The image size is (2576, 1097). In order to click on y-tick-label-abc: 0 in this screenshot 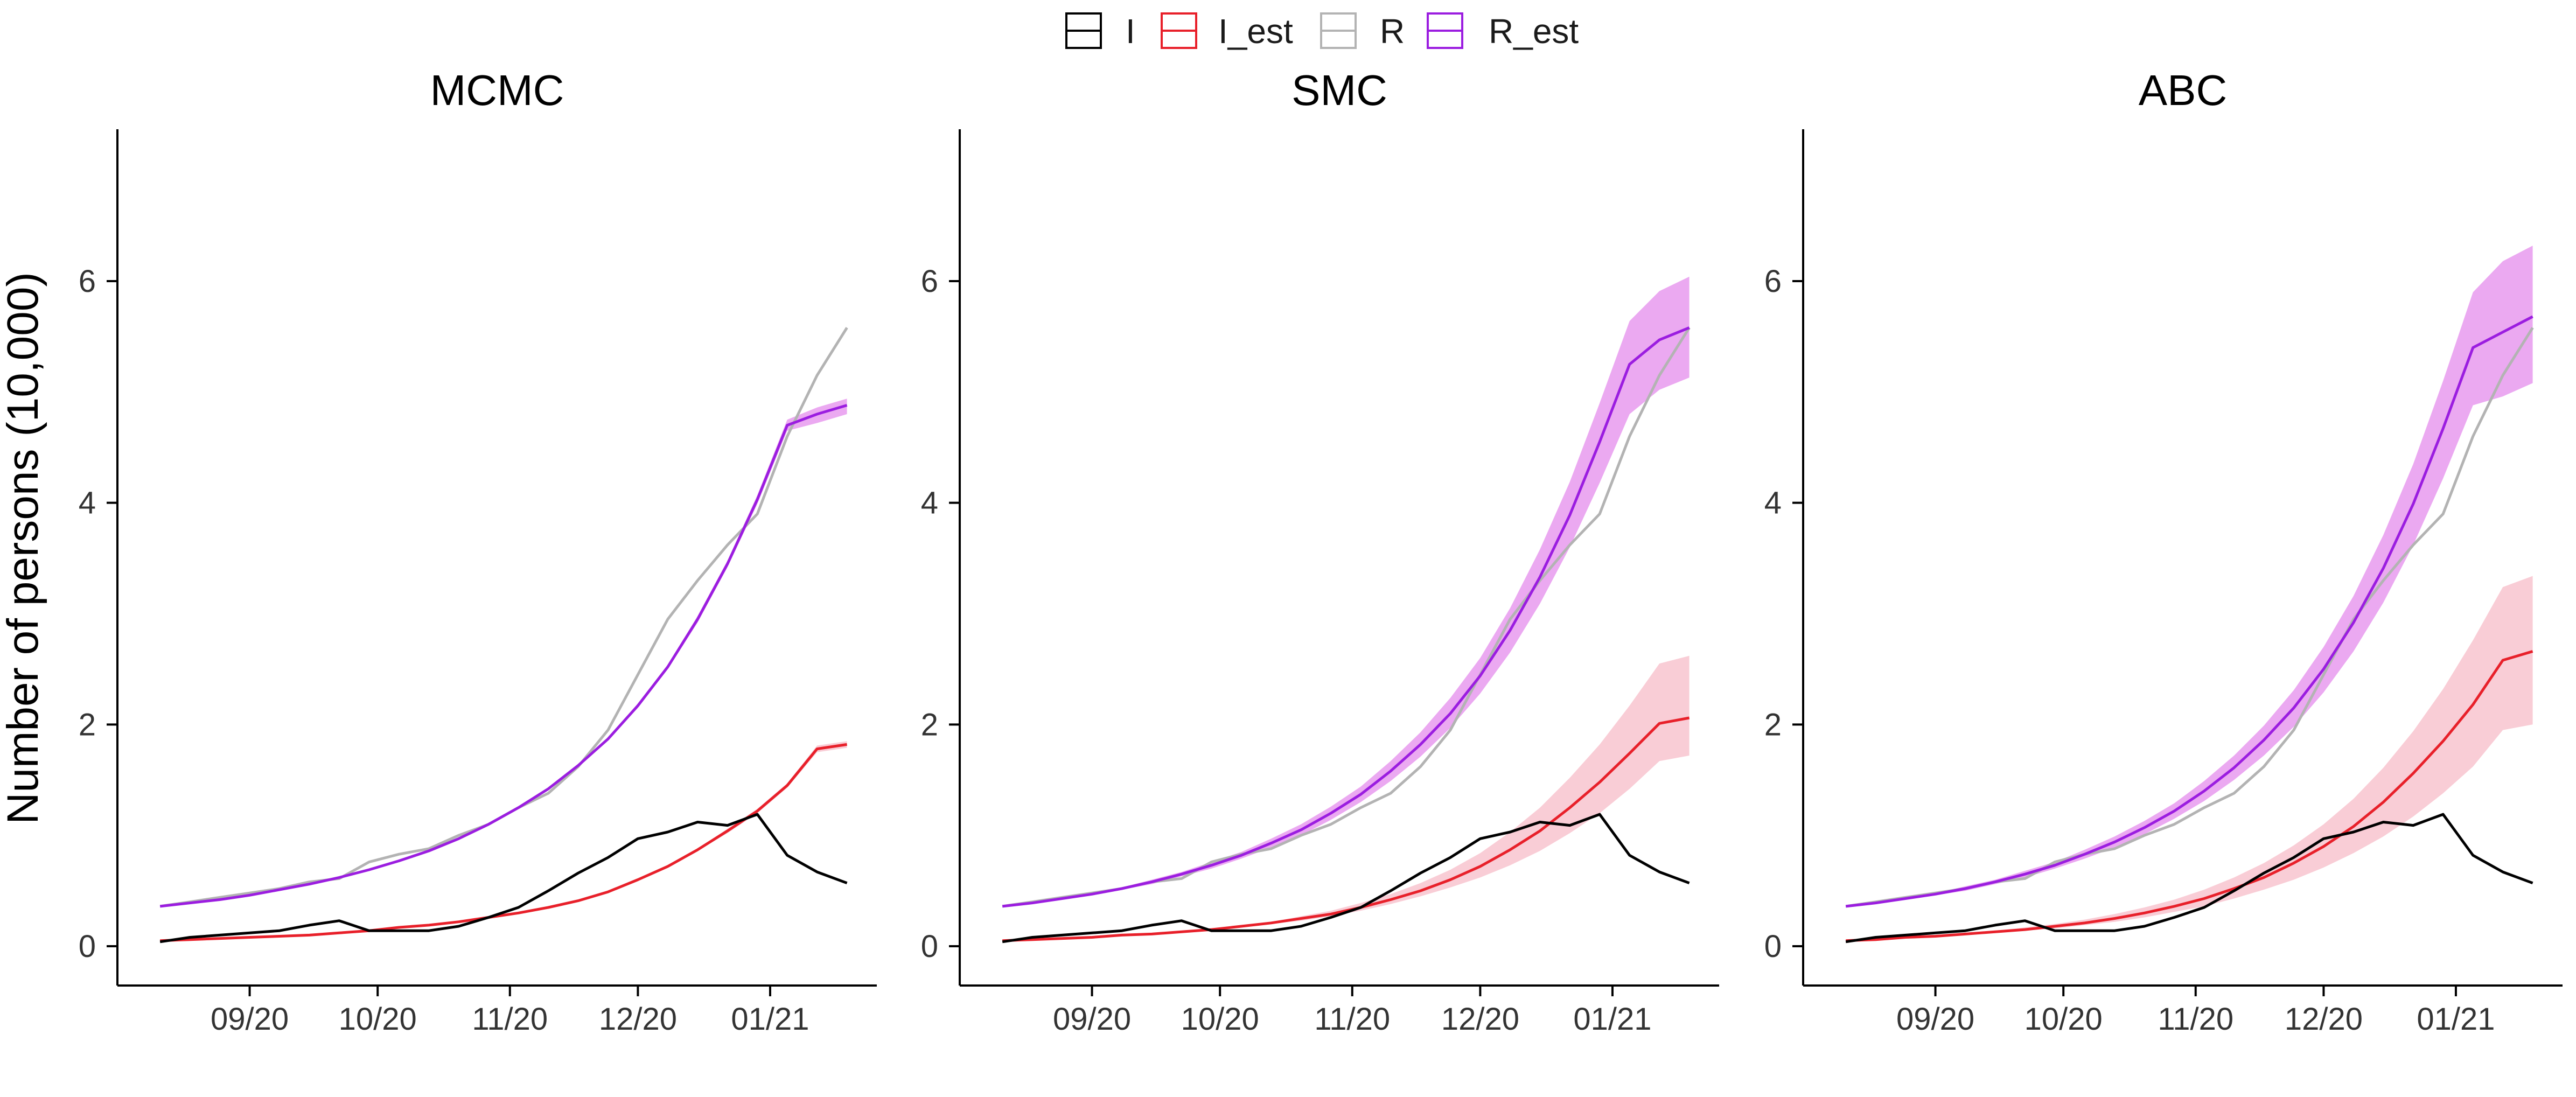, I will do `click(1773, 946)`.